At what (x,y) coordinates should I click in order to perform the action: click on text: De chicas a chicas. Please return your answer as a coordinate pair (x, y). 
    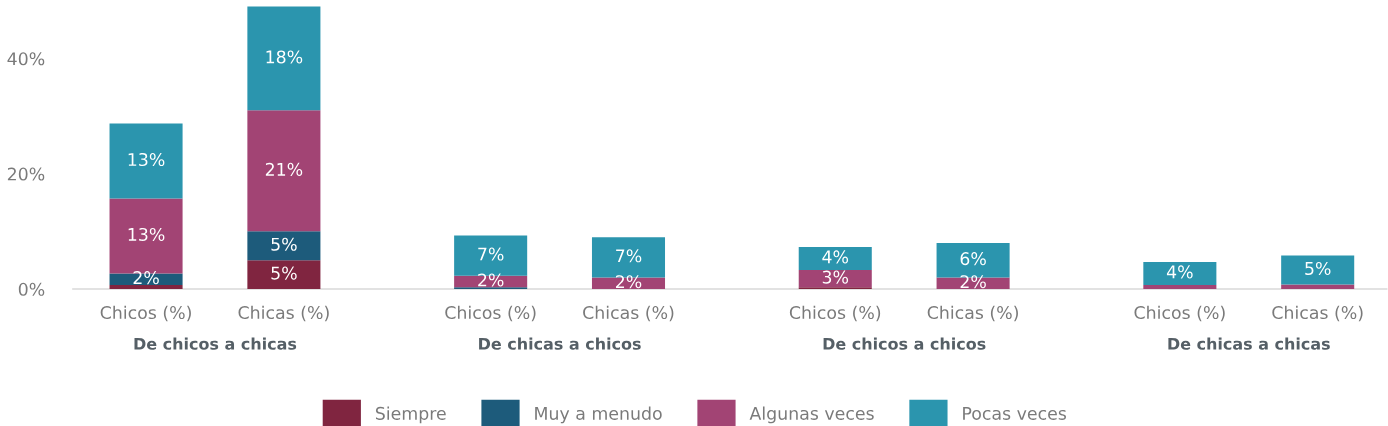
    Looking at the image, I should click on (1249, 343).